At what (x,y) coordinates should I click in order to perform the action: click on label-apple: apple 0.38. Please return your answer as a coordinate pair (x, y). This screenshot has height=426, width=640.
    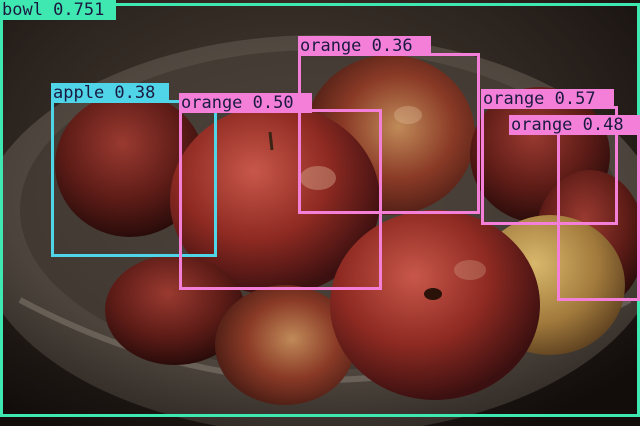
    Looking at the image, I should click on (110, 93).